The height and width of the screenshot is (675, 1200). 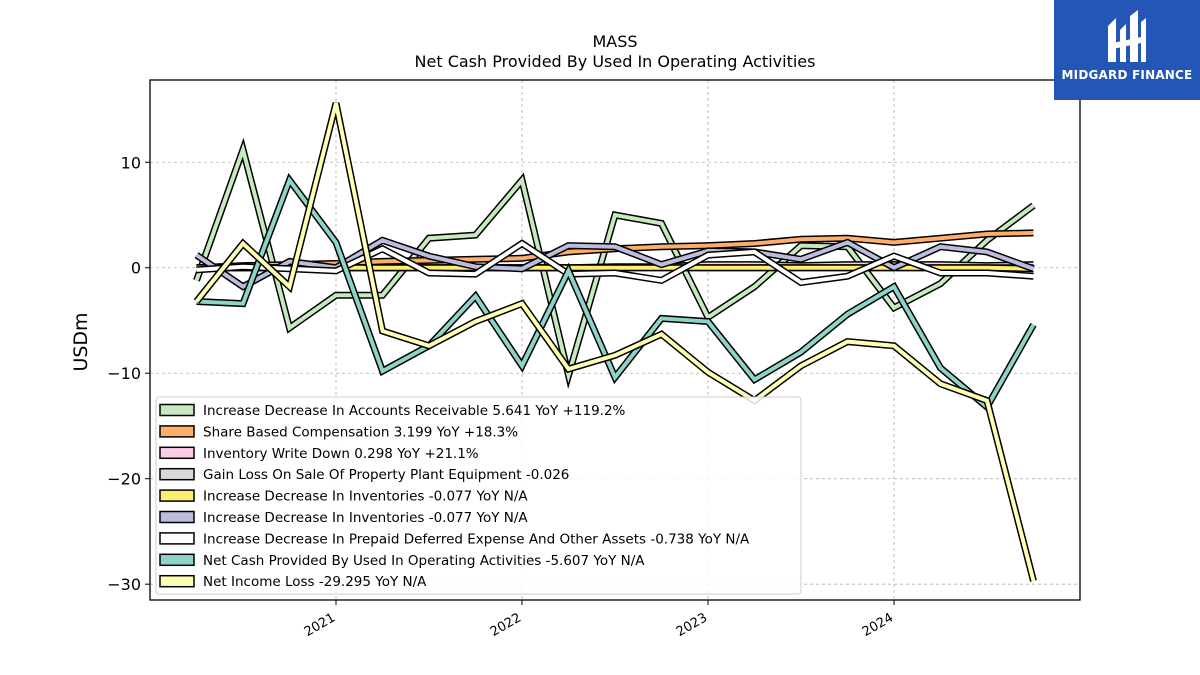 I want to click on x-tick-label: 2023, so click(x=692, y=625).